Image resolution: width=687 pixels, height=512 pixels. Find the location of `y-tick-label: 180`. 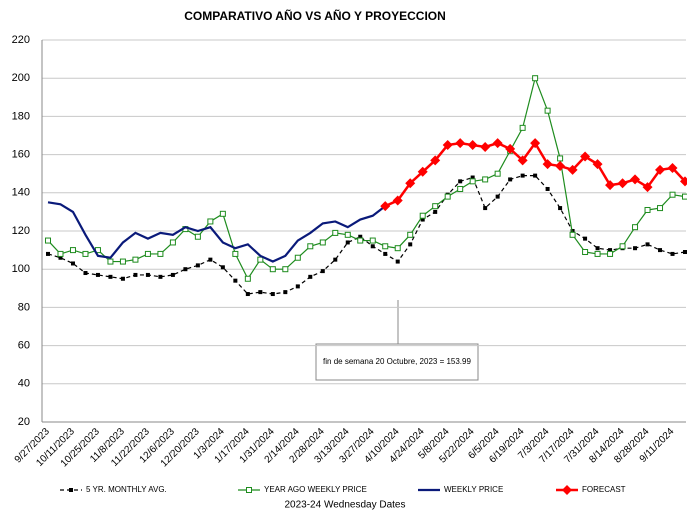

y-tick-label: 180 is located at coordinates (21, 116).